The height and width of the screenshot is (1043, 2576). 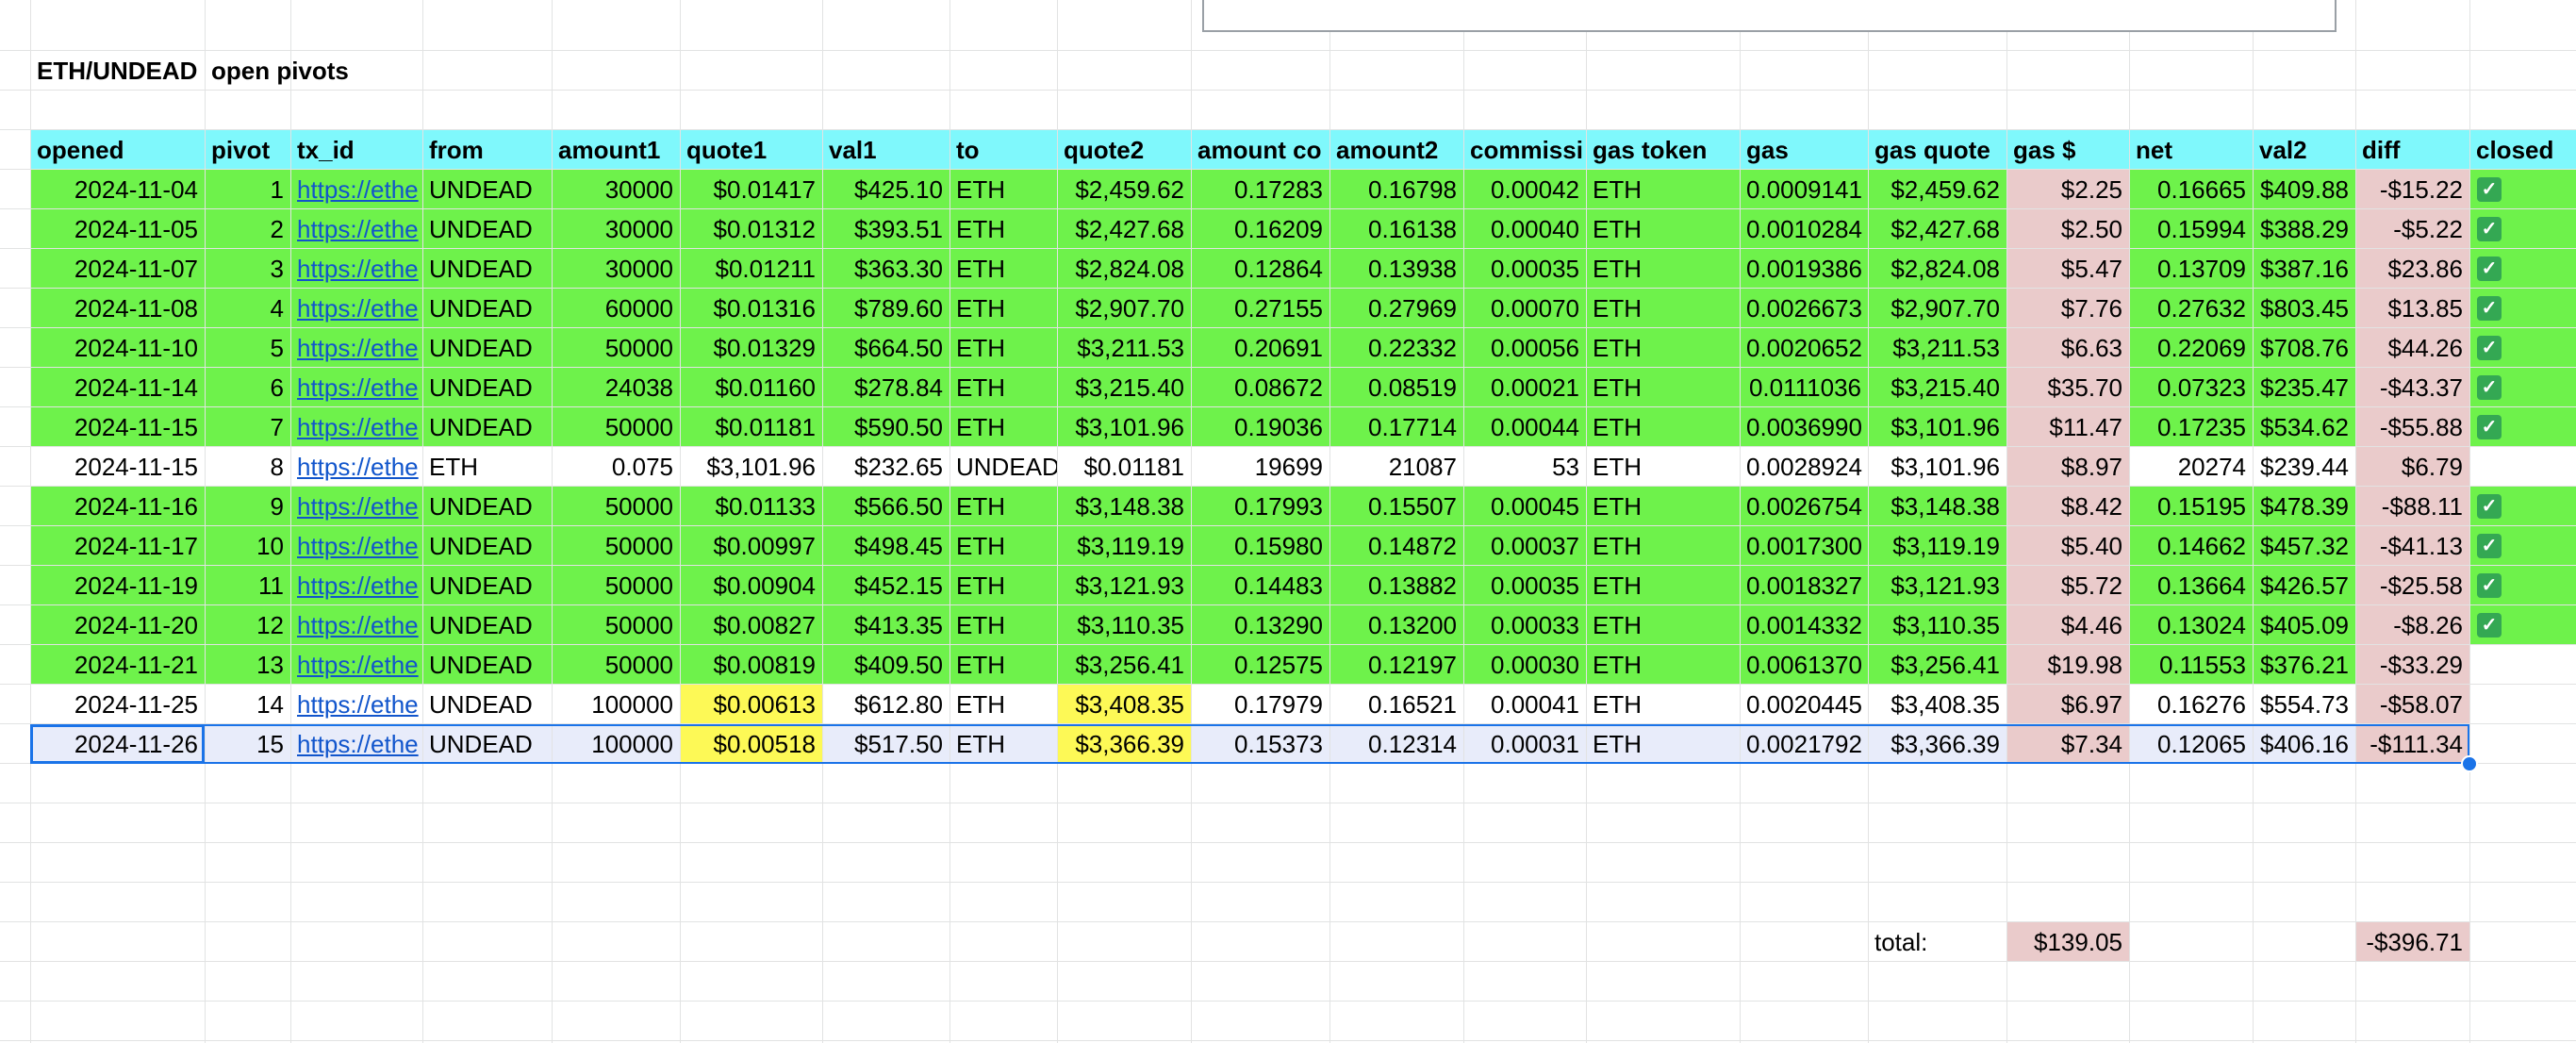 What do you see at coordinates (1412, 507) in the screenshot?
I see `cell-amount2: 0.15507` at bounding box center [1412, 507].